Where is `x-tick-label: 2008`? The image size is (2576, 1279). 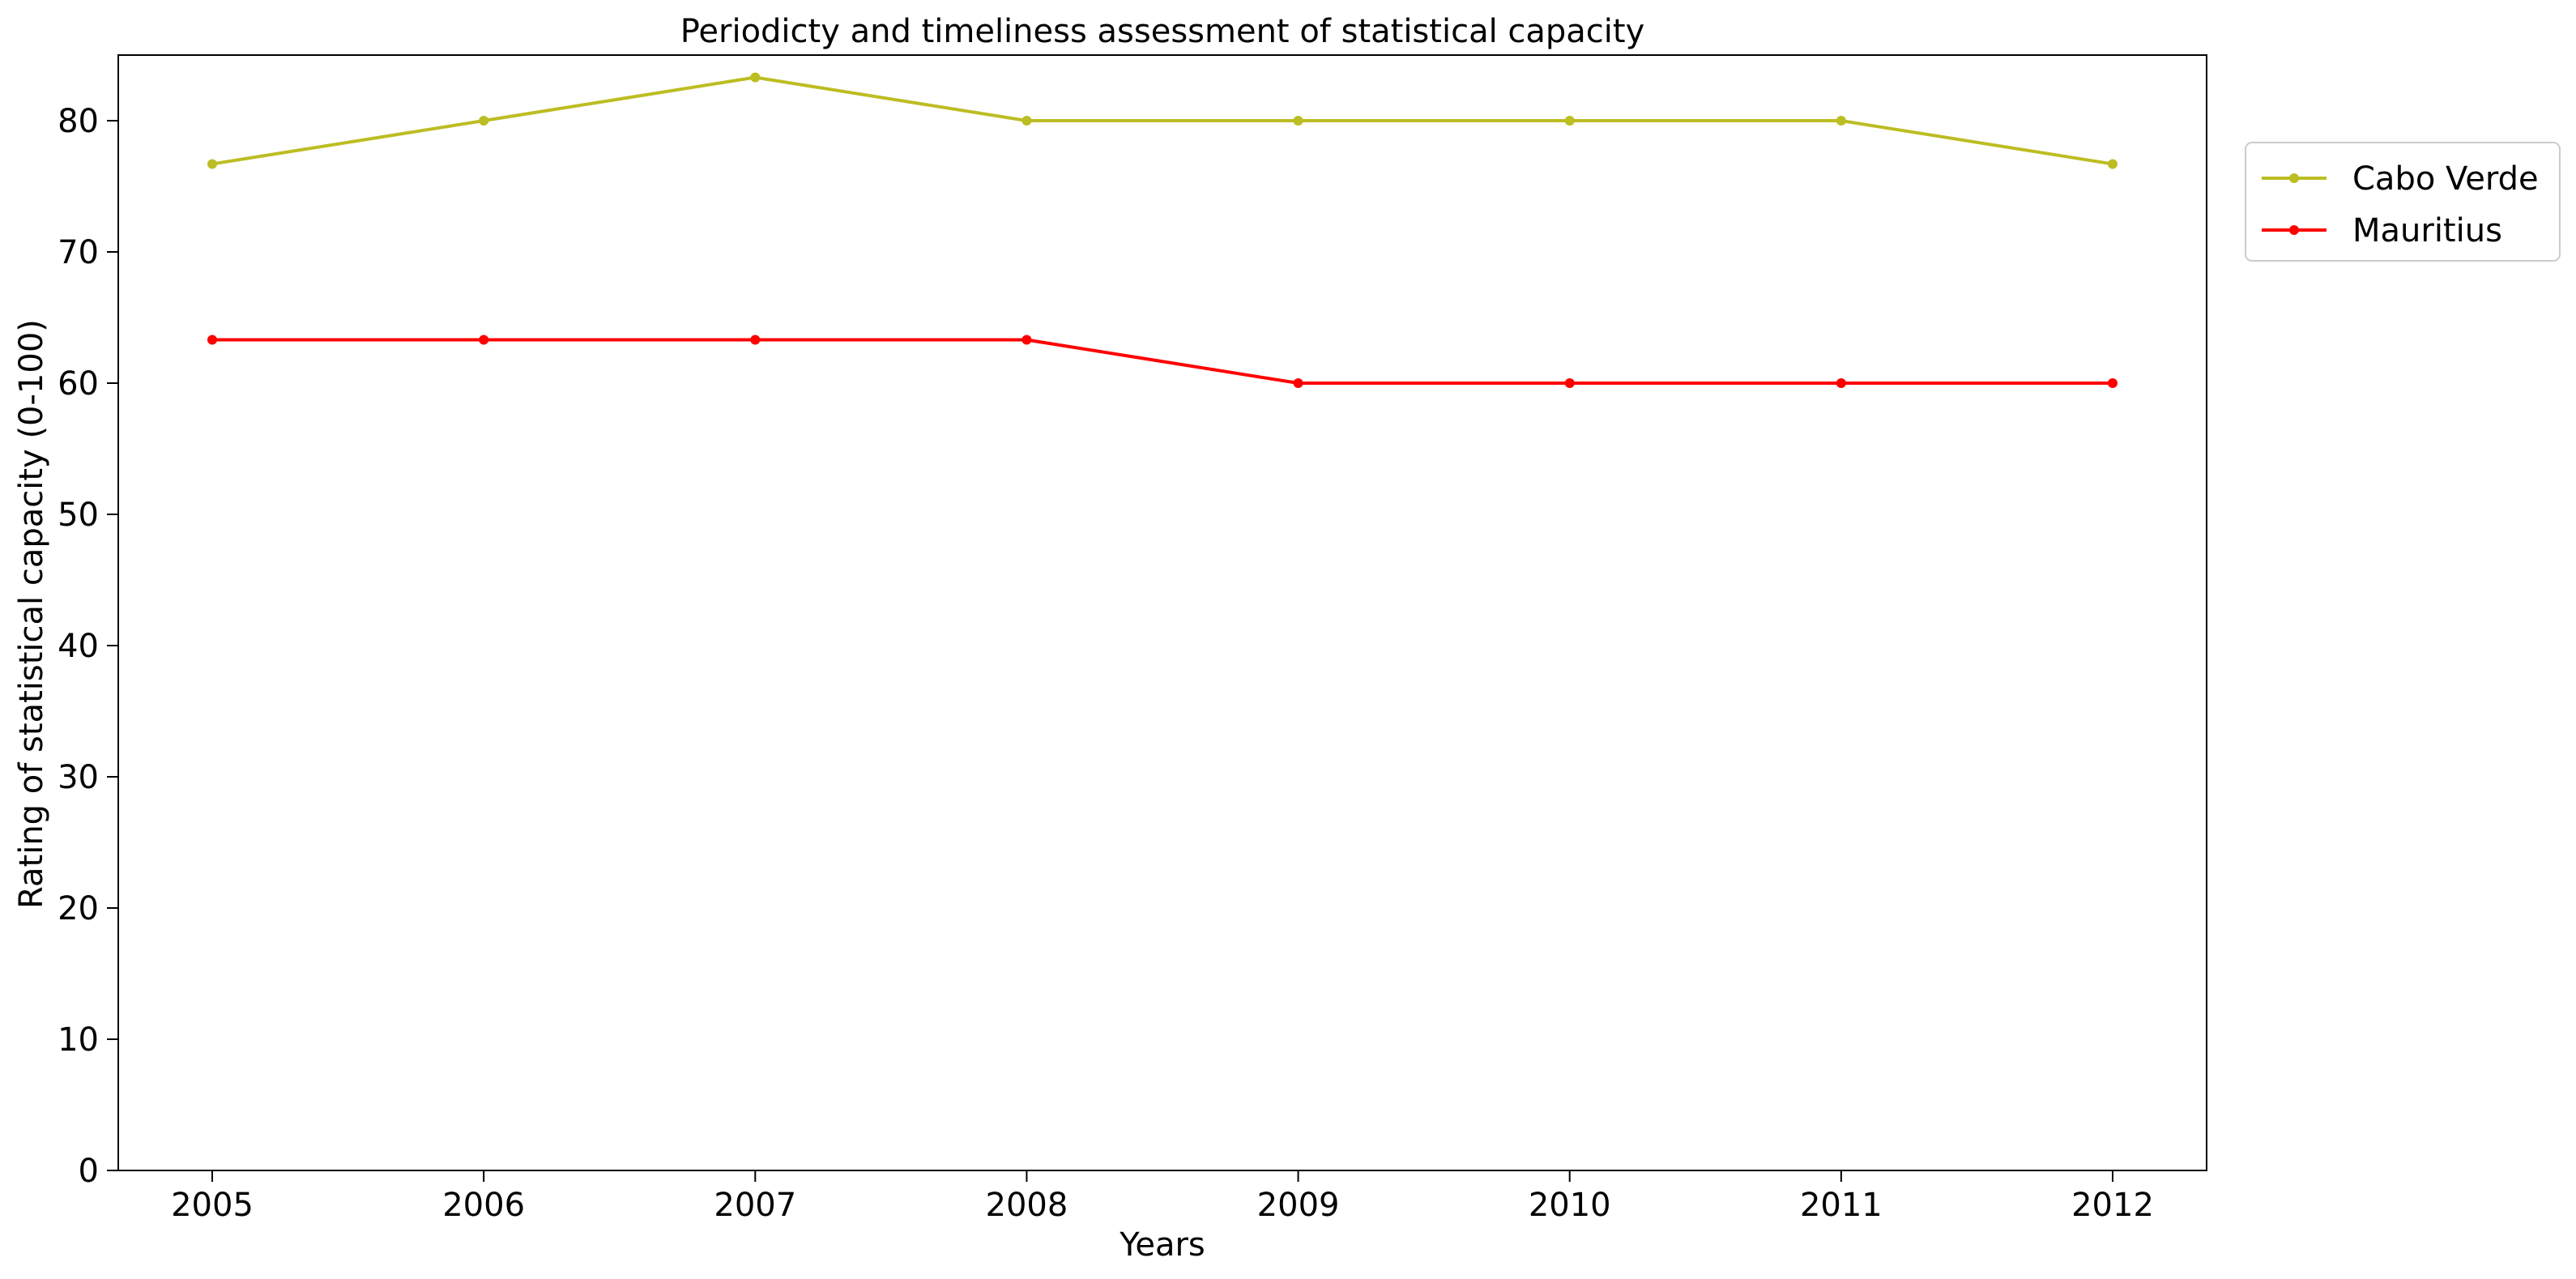
x-tick-label: 2008 is located at coordinates (1027, 1205).